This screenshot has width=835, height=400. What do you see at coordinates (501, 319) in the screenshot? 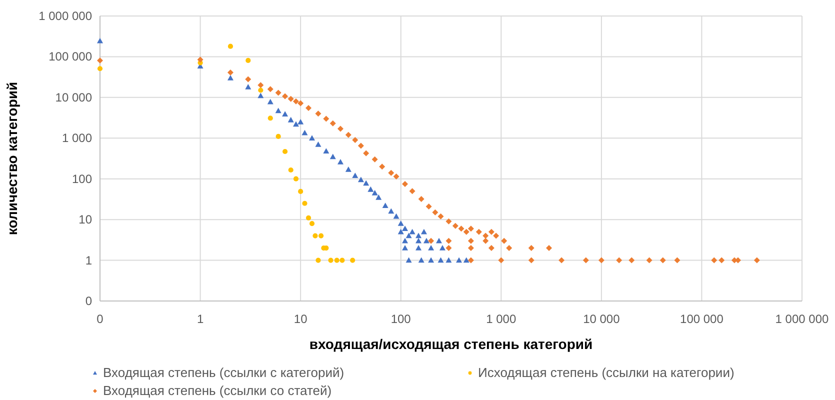
I see `x-tick-label: 1 000` at bounding box center [501, 319].